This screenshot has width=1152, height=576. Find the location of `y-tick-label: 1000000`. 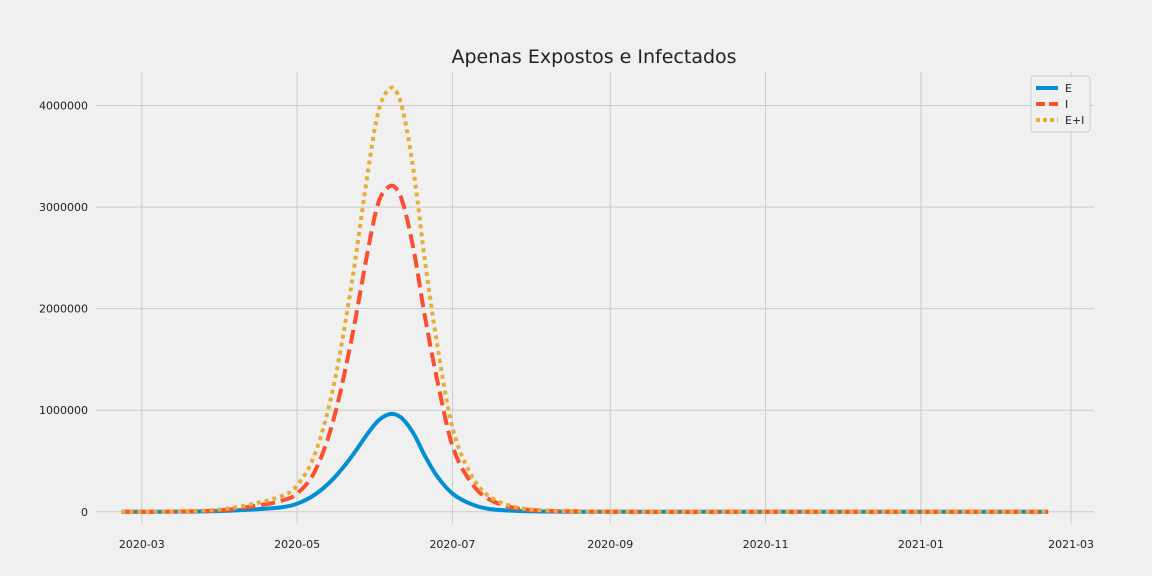

y-tick-label: 1000000 is located at coordinates (63, 410).